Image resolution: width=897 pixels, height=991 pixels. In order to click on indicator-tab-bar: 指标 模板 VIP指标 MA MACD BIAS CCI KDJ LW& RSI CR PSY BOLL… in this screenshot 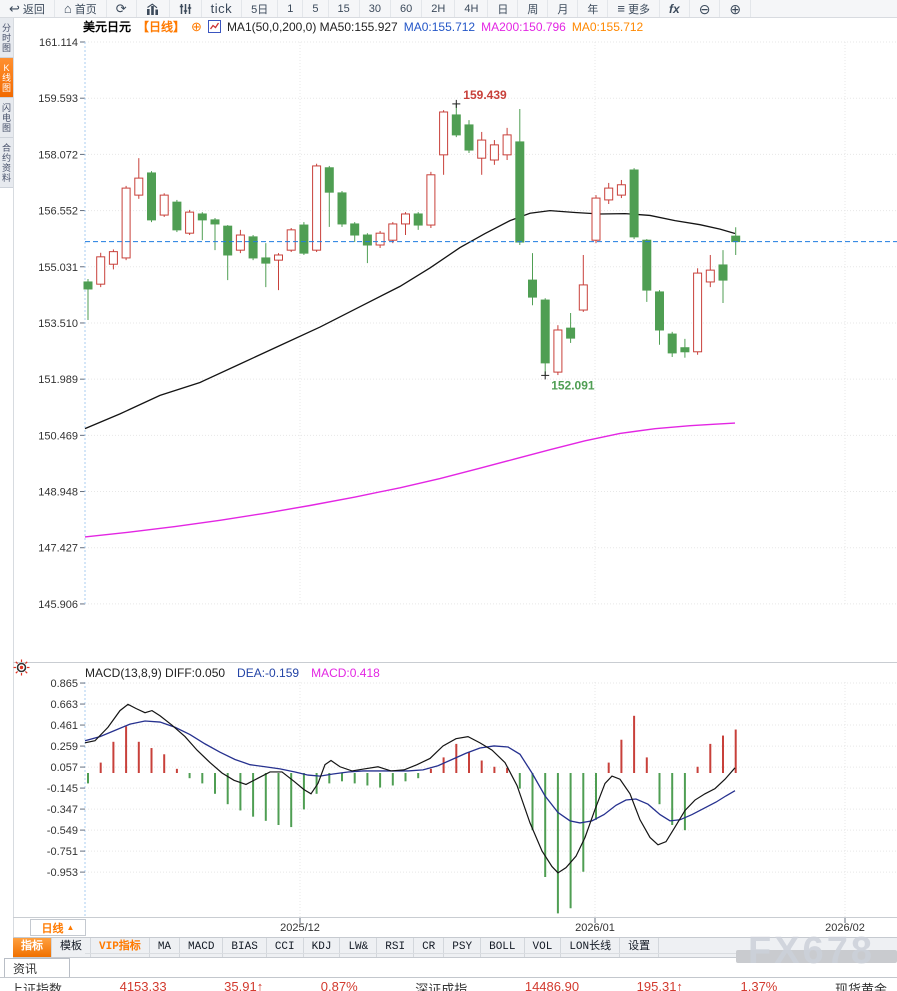, I will do `click(455, 947)`.